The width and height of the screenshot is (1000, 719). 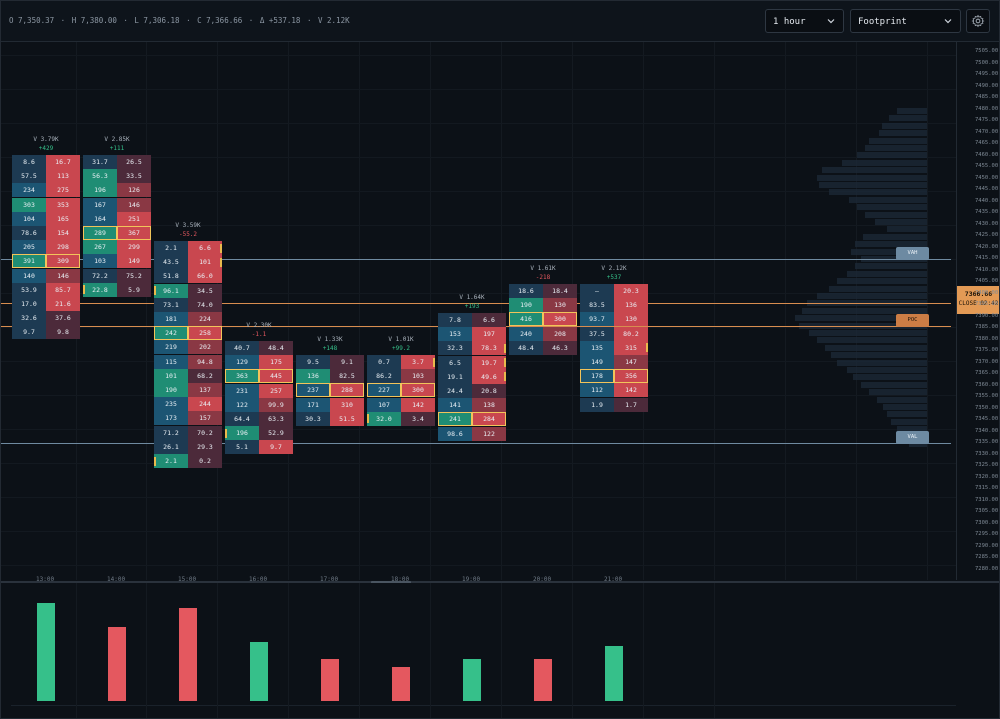 What do you see at coordinates (29, 162) in the screenshot?
I see `bid-volume-cell: 8.6` at bounding box center [29, 162].